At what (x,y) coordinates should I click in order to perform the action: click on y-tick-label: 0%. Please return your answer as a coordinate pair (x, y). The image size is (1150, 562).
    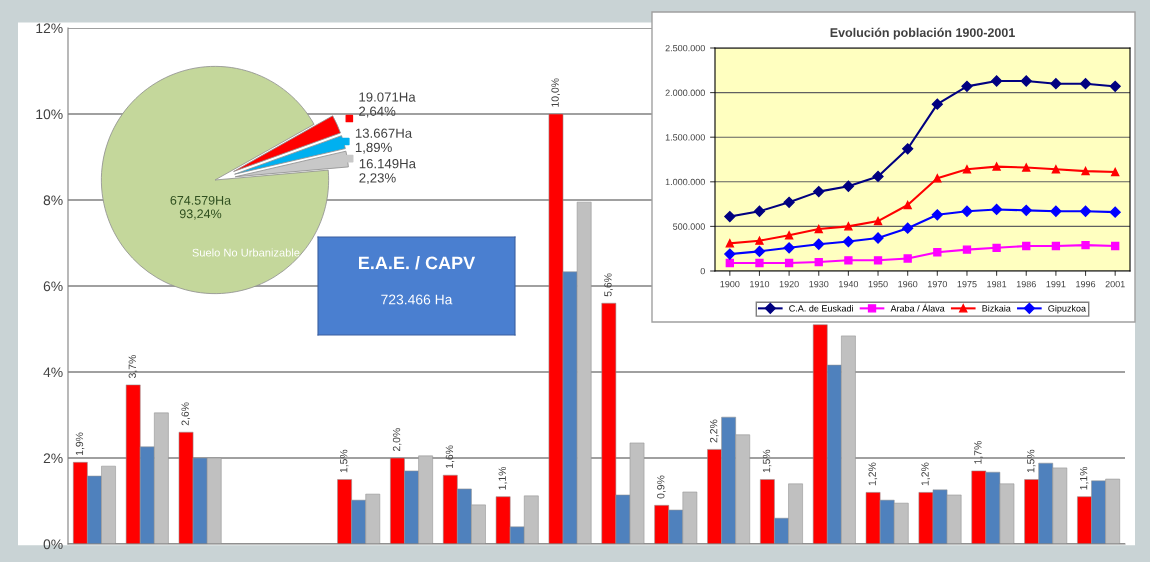
    Looking at the image, I should click on (53, 544).